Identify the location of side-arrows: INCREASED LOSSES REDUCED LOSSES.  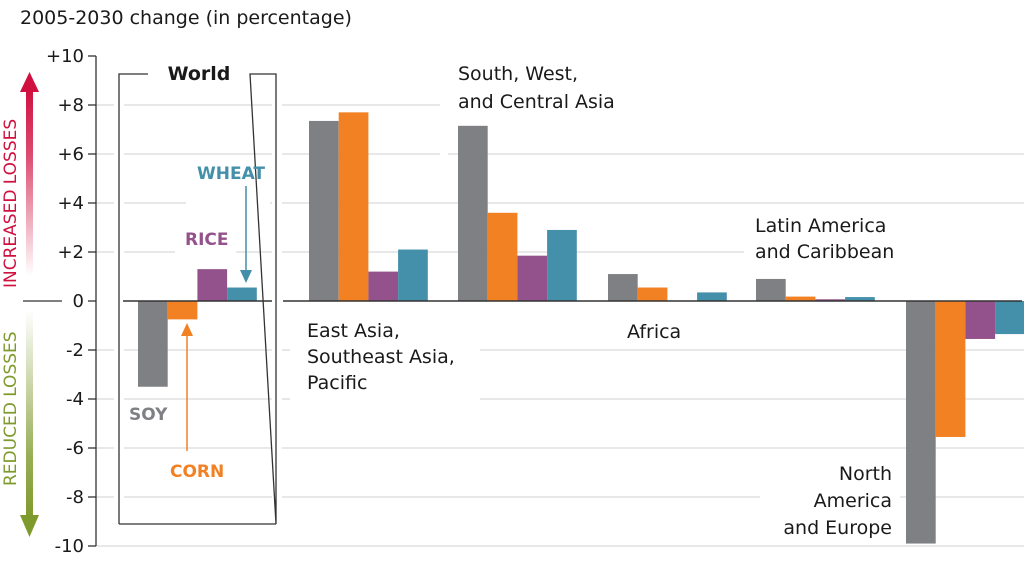
(31, 304).